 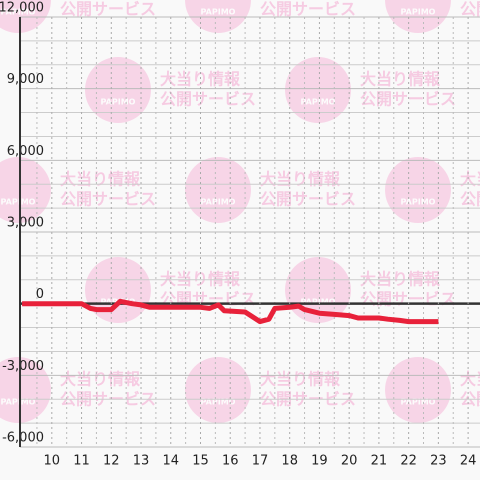 What do you see at coordinates (25, 151) in the screenshot?
I see `y-tick-label: 6,000` at bounding box center [25, 151].